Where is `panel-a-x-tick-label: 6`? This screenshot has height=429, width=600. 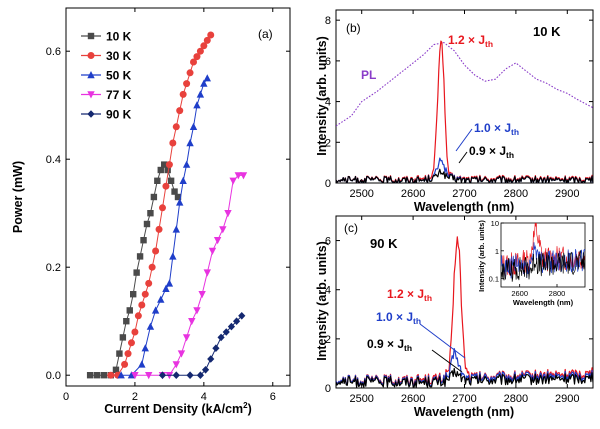
panel-a-x-tick-label: 6 is located at coordinates (273, 397).